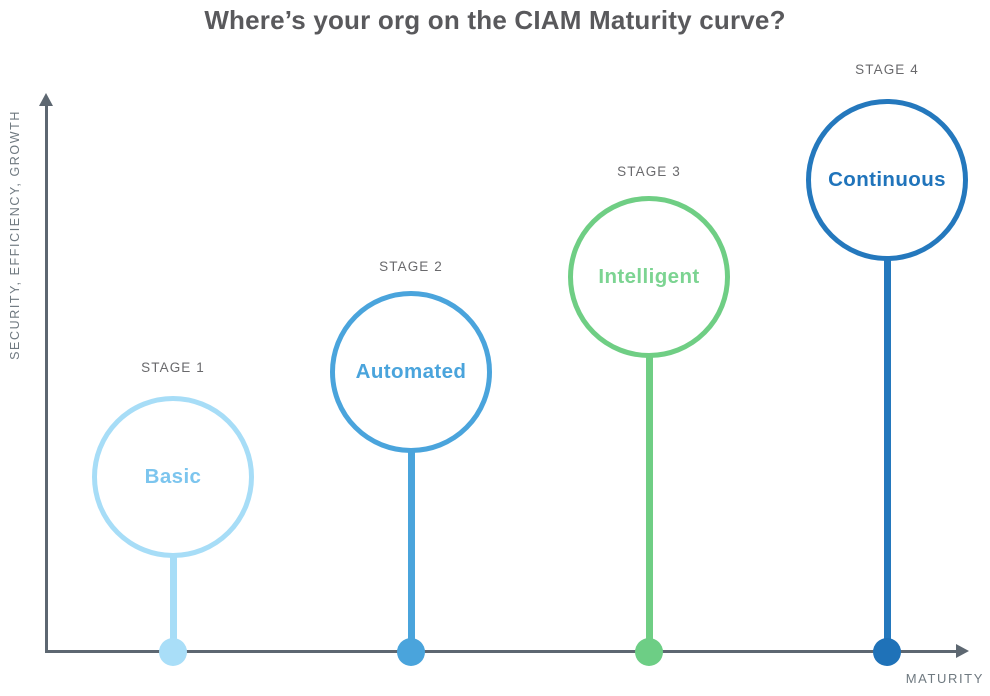 The width and height of the screenshot is (990, 696). What do you see at coordinates (962, 651) in the screenshot?
I see `x-axis-arrowhead-icon` at bounding box center [962, 651].